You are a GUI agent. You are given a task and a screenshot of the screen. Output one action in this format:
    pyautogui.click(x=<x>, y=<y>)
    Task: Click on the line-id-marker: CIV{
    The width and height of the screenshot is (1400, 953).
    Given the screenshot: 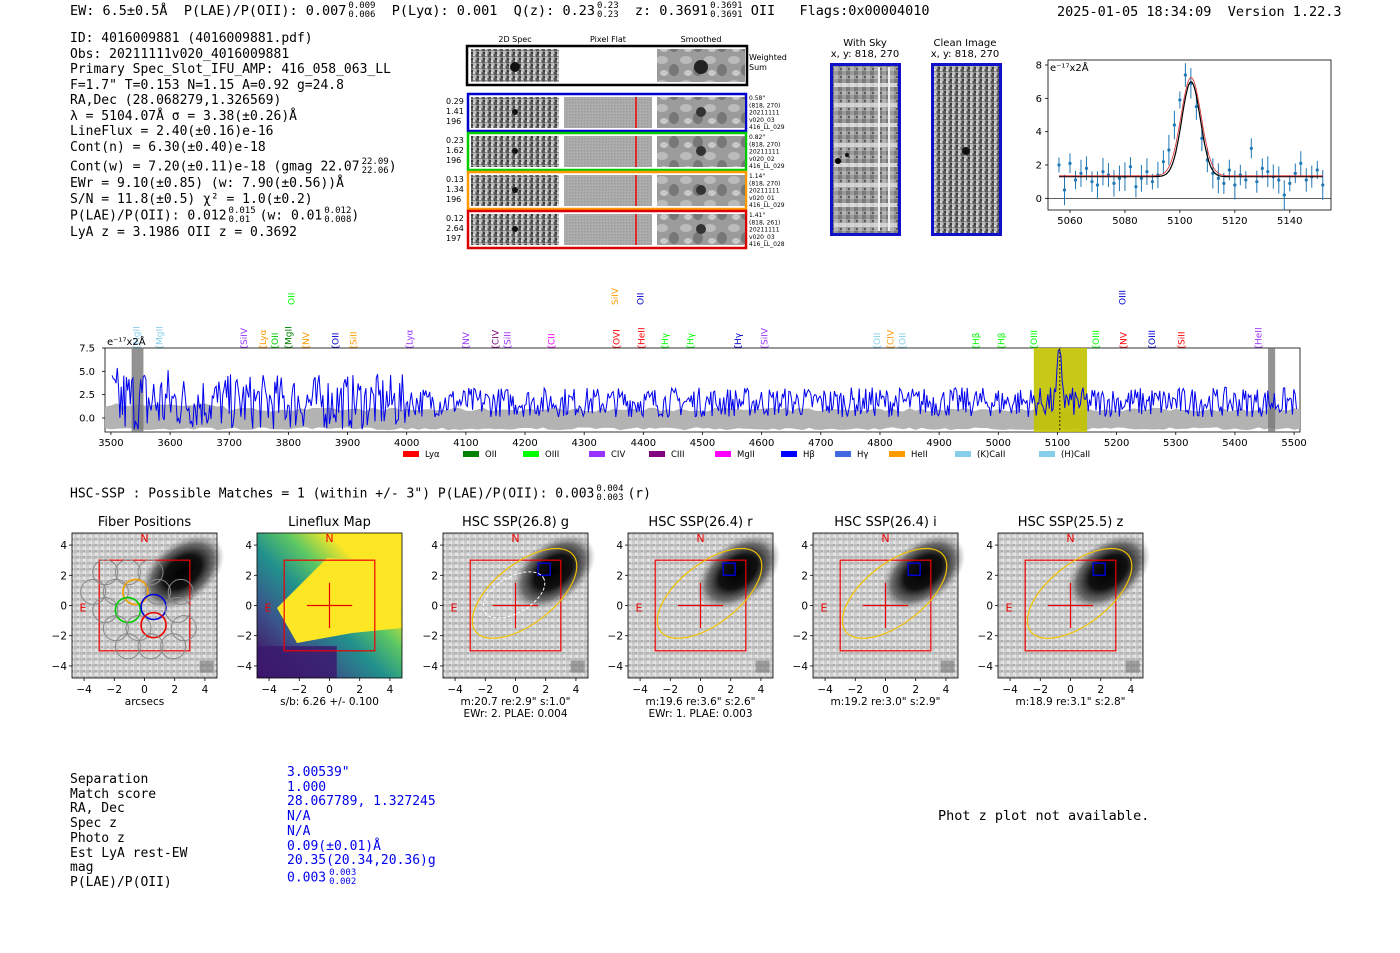 What is the action you would take?
    pyautogui.click(x=496, y=339)
    